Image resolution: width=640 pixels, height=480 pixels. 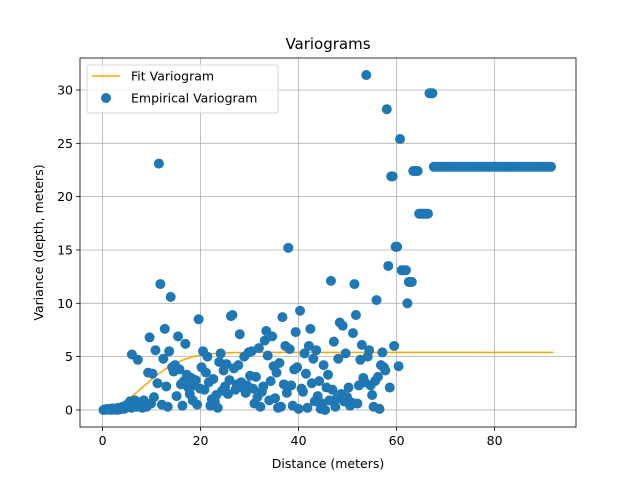 What do you see at coordinates (65, 249) in the screenshot?
I see `y-tick-label: 15` at bounding box center [65, 249].